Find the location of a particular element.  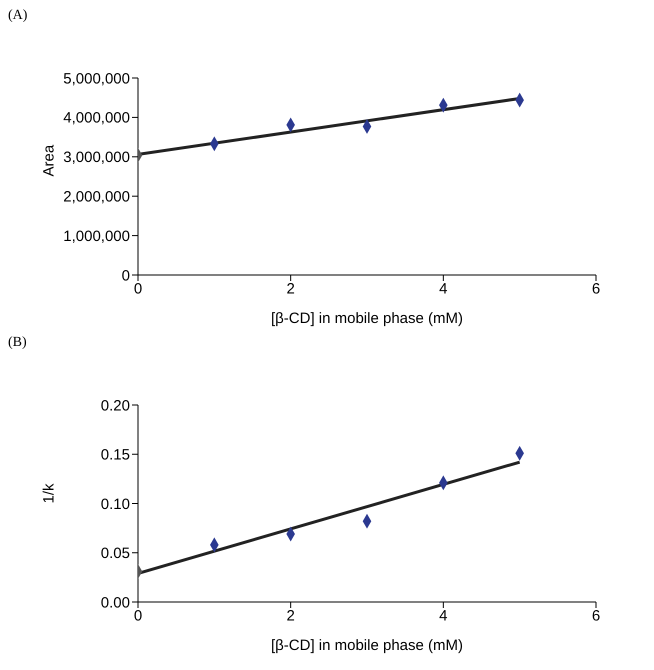

y-tick-label: 2,000,000 is located at coordinates (96, 197).